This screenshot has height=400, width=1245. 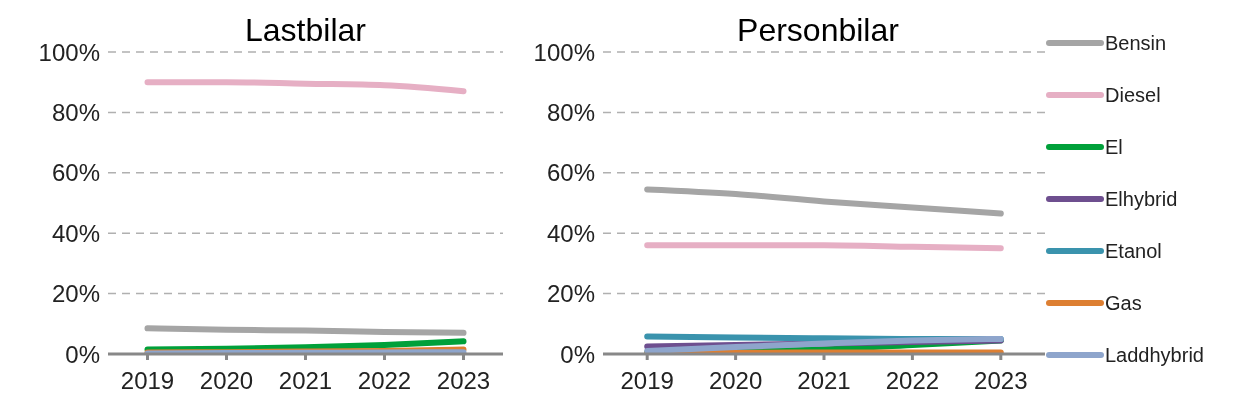 I want to click on legend-label: Laddhybrid, so click(x=1154, y=355).